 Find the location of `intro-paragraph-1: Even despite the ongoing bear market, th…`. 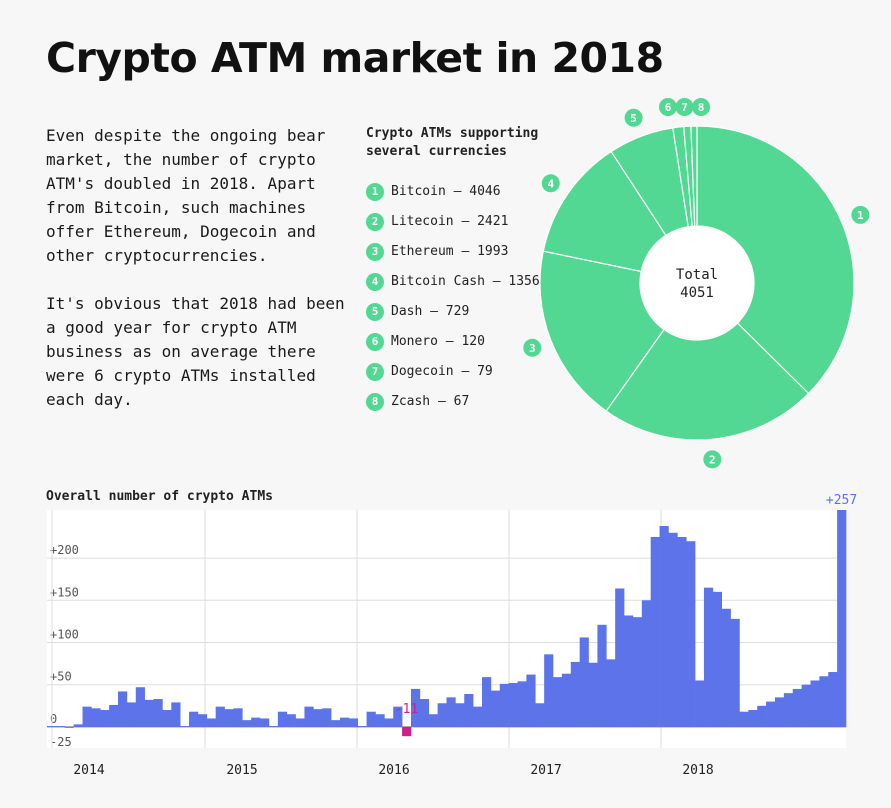

intro-paragraph-1: Even despite the ongoing bear market, th… is located at coordinates (186, 195).